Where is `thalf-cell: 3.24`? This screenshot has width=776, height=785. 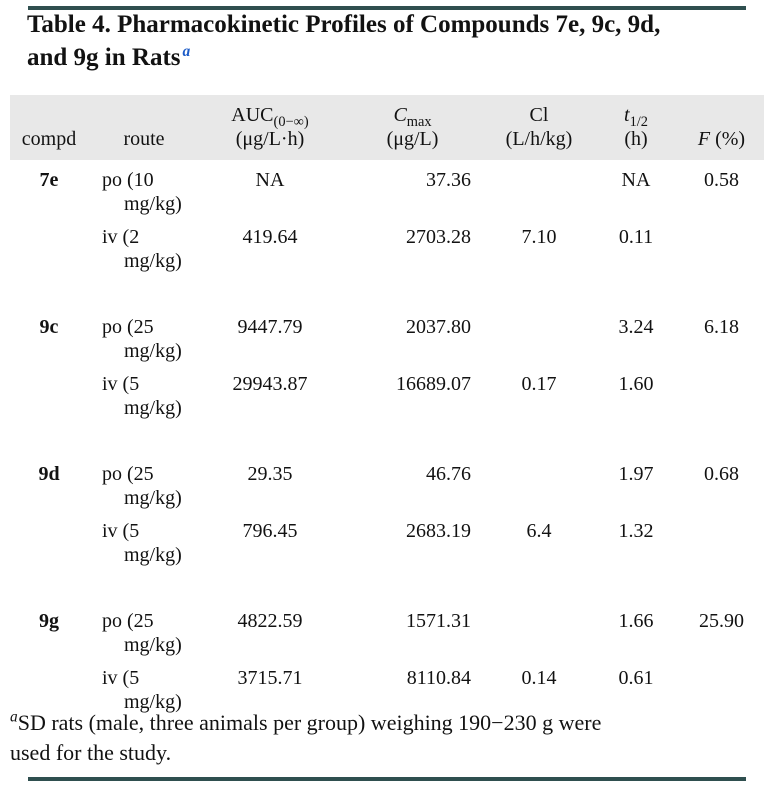
thalf-cell: 3.24 is located at coordinates (636, 327).